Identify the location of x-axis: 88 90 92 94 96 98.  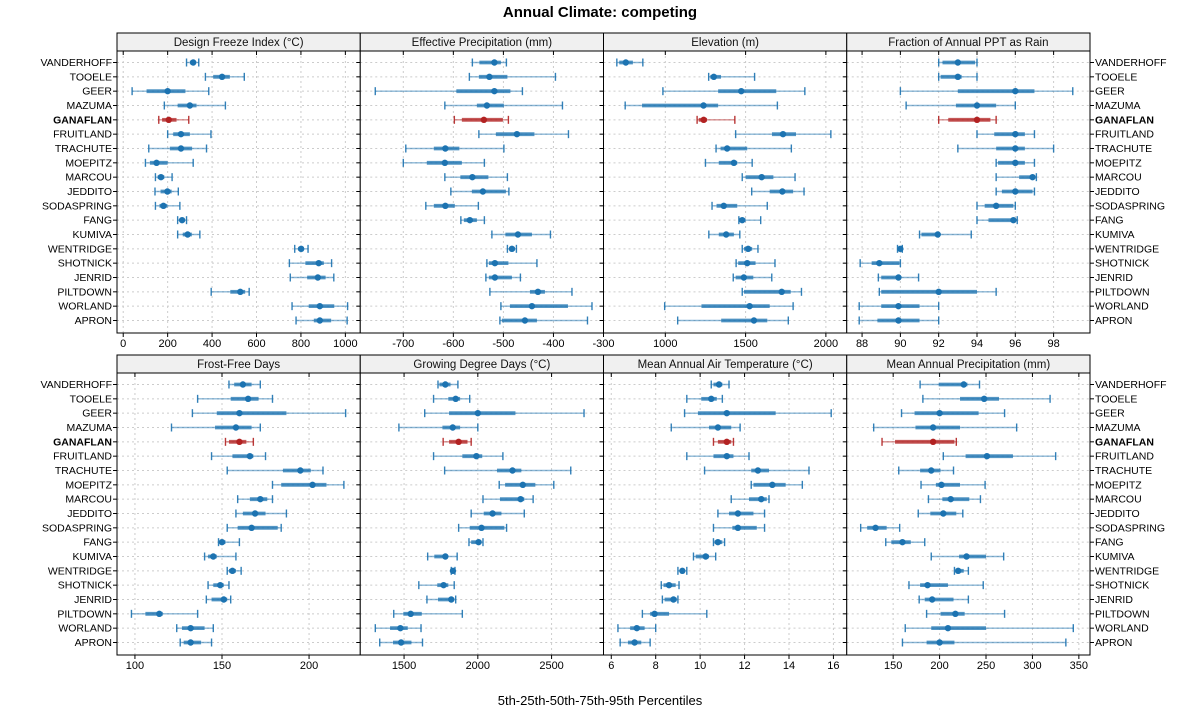
(968, 200).